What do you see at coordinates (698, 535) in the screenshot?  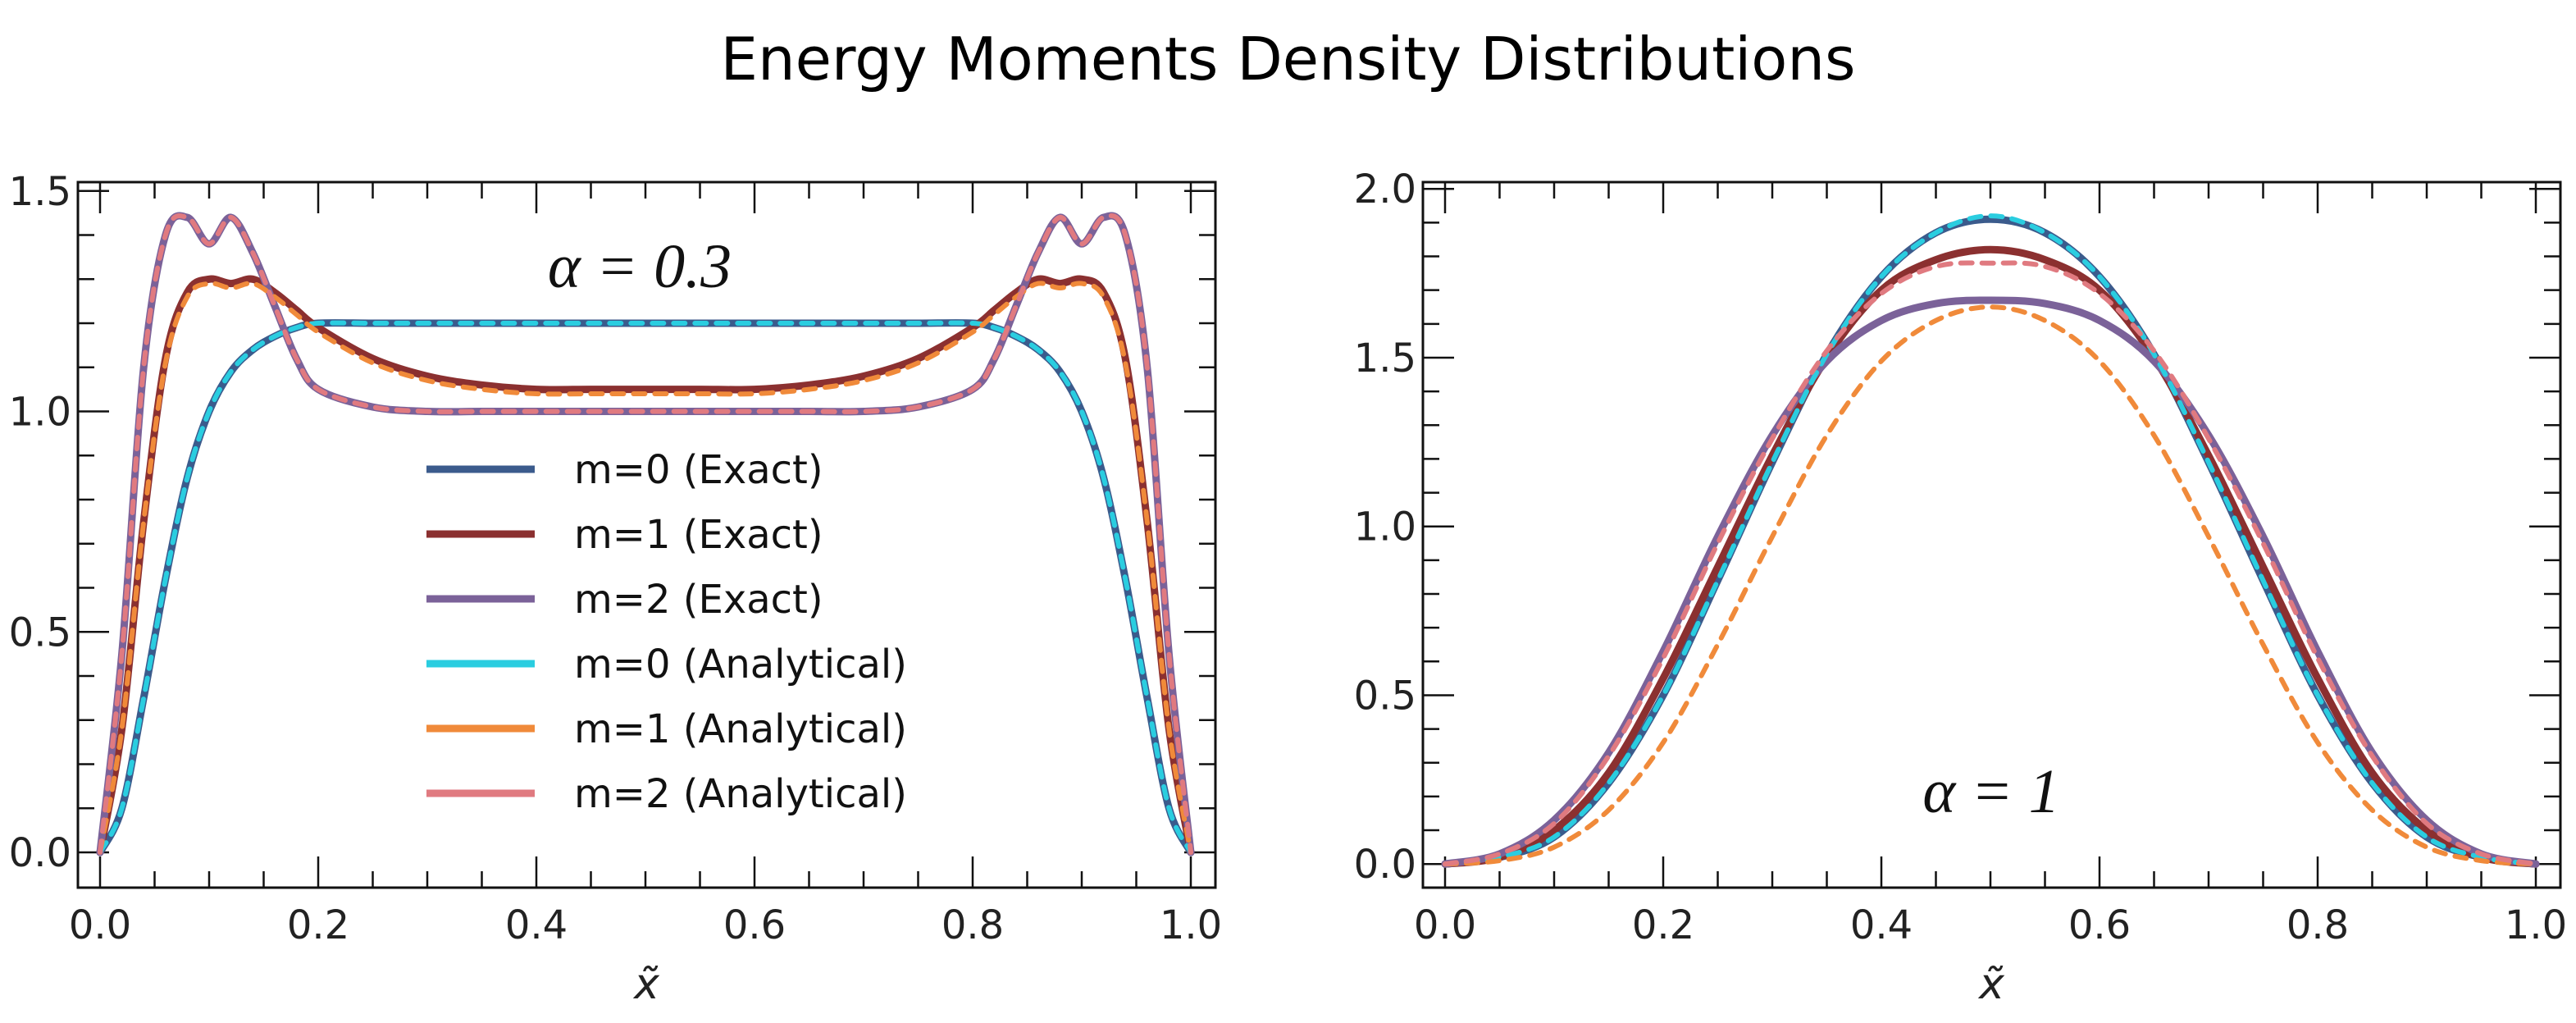 I see `legend-label: m=1 (Exact)` at bounding box center [698, 535].